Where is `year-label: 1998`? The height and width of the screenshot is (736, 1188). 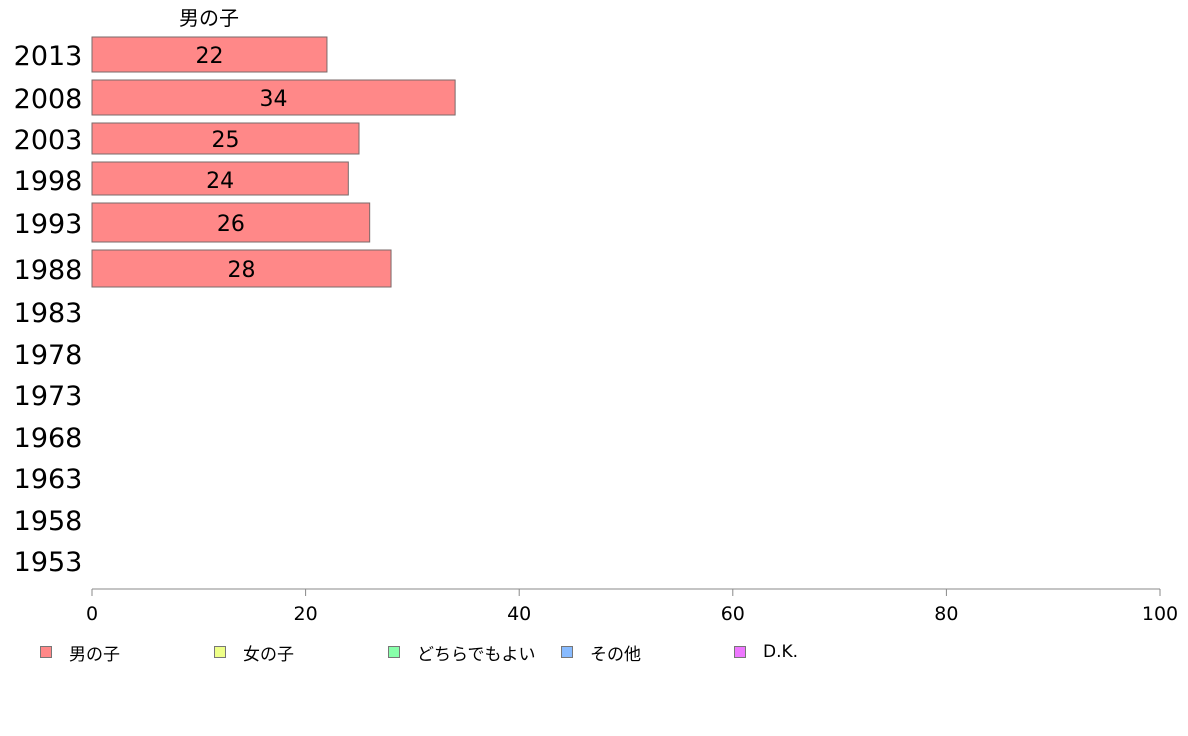
year-label: 1998 is located at coordinates (48, 181).